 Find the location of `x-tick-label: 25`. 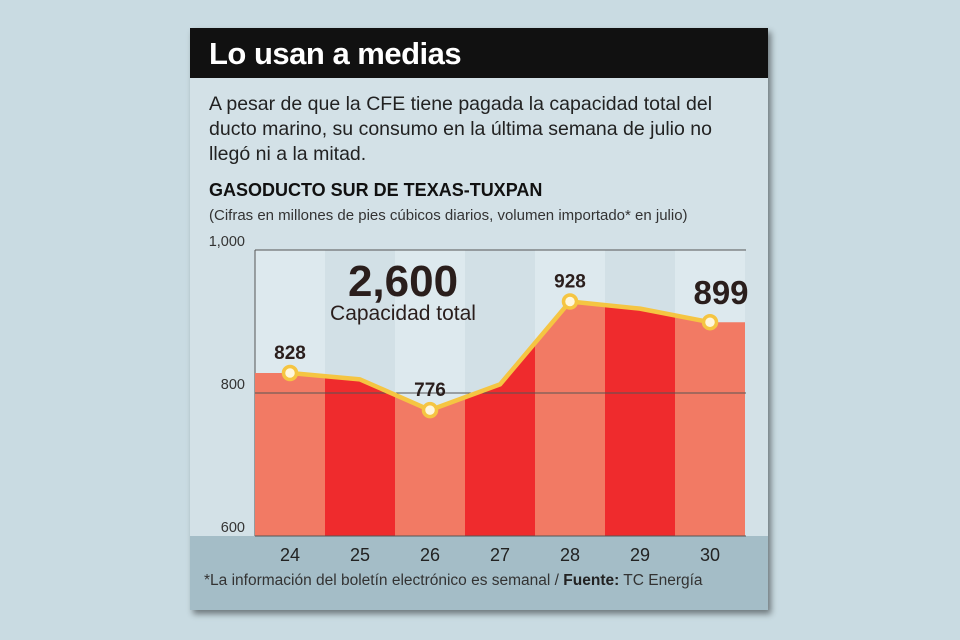

x-tick-label: 25 is located at coordinates (360, 555).